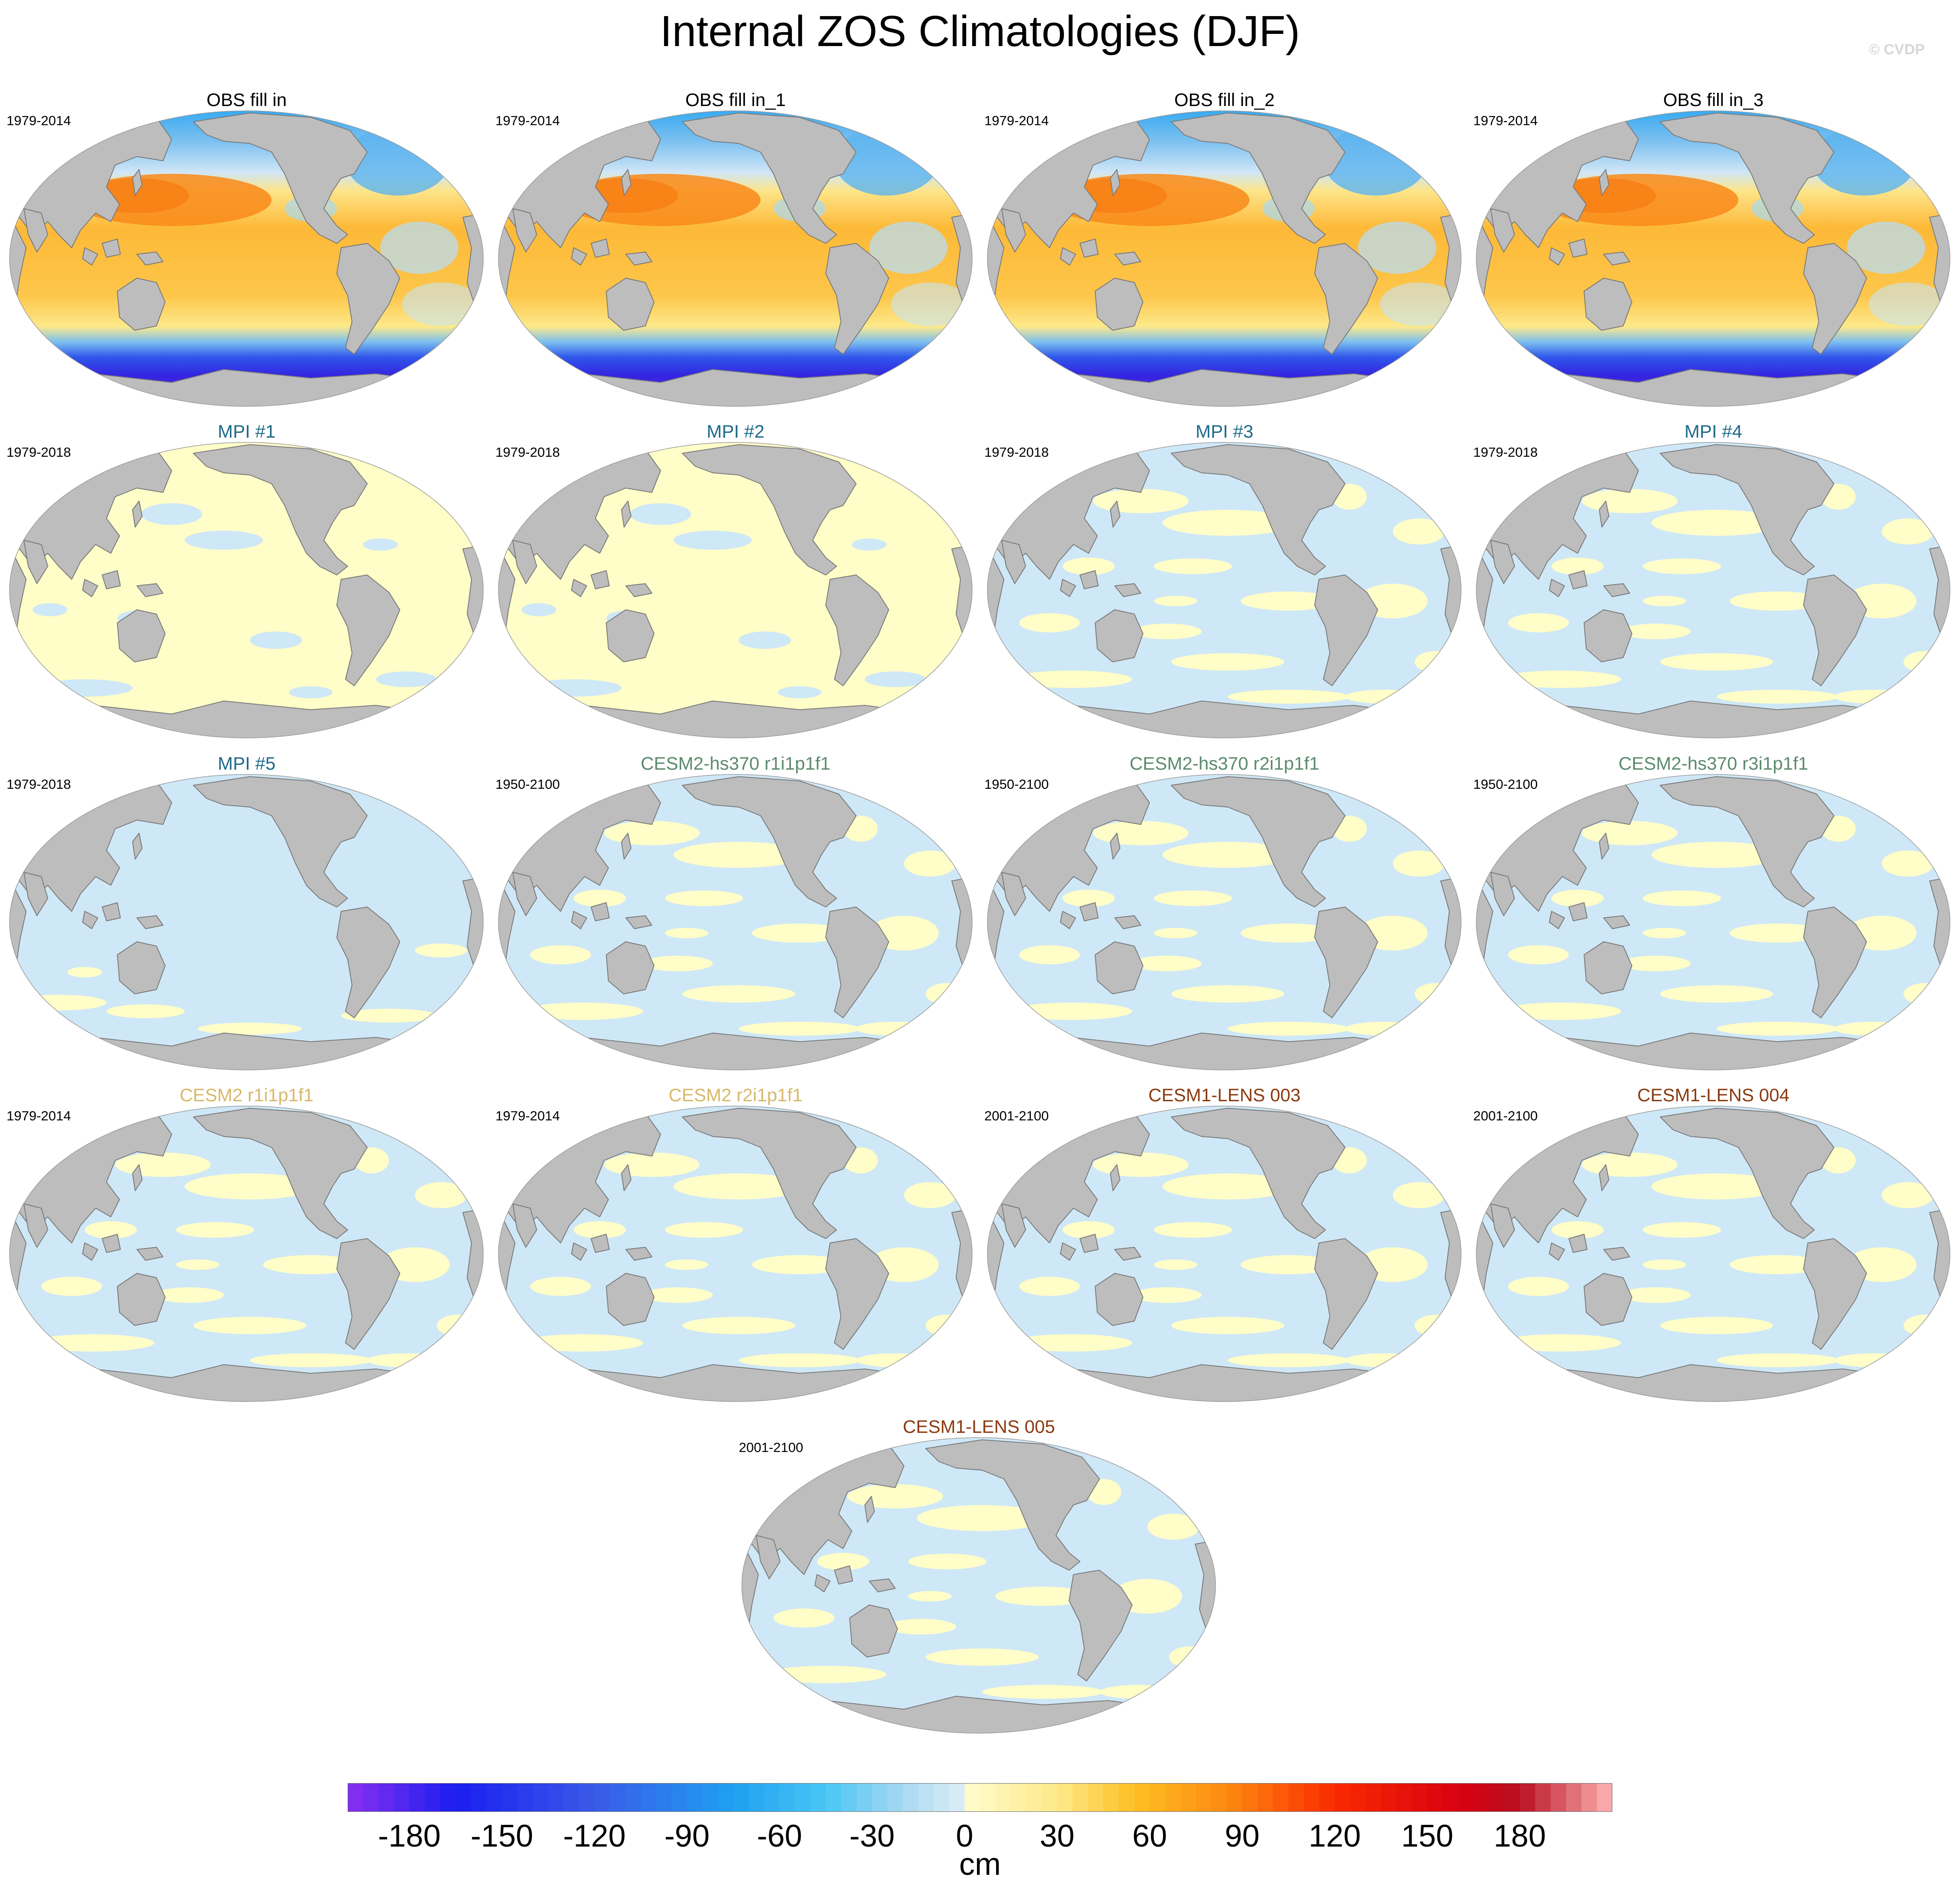 The height and width of the screenshot is (1887, 1960). What do you see at coordinates (246, 432) in the screenshot?
I see `panel-title: MPI #1` at bounding box center [246, 432].